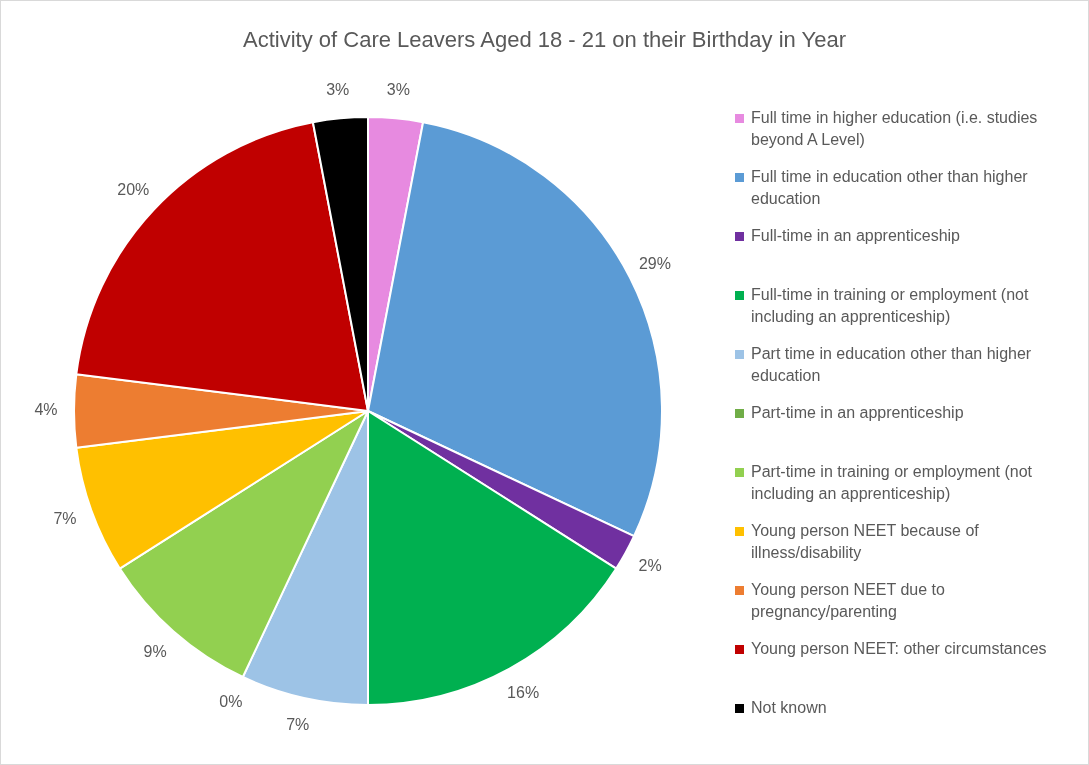 The height and width of the screenshot is (765, 1089). I want to click on legend-label: Full-time in an apprenticeship, so click(855, 235).